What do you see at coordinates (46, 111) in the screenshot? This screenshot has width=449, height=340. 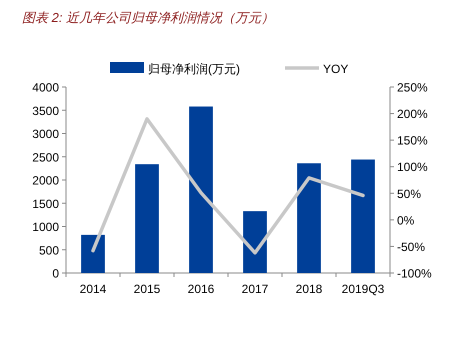 I see `y-tick-label: 3500` at bounding box center [46, 111].